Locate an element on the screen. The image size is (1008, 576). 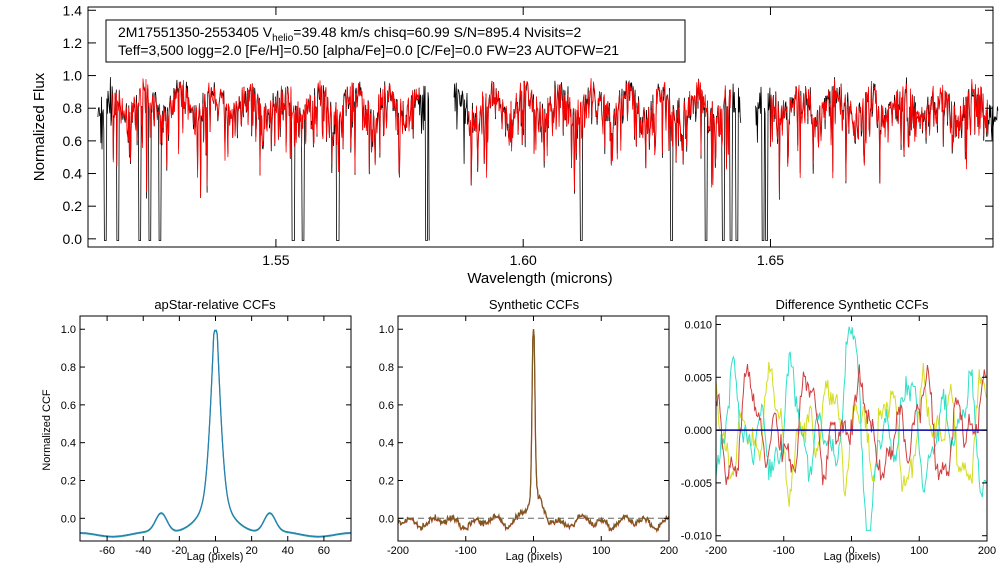
y-tick-label: -0.005 is located at coordinates (696, 484).